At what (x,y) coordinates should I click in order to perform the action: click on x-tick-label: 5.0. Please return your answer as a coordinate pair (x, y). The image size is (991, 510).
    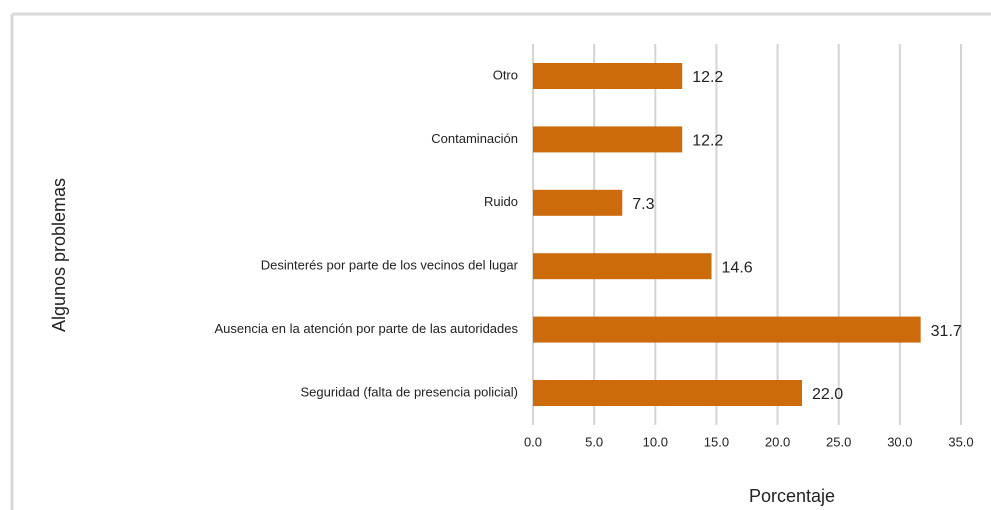
    Looking at the image, I should click on (594, 441).